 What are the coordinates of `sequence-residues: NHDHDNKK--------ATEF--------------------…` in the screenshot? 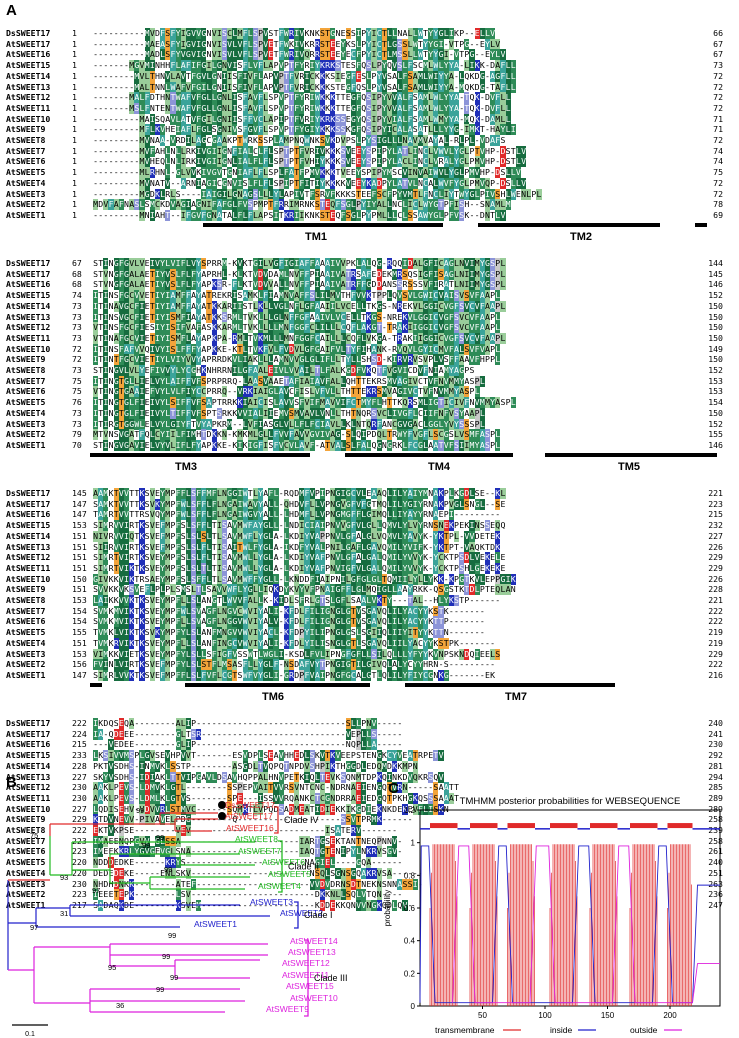 It's located at (258, 884).